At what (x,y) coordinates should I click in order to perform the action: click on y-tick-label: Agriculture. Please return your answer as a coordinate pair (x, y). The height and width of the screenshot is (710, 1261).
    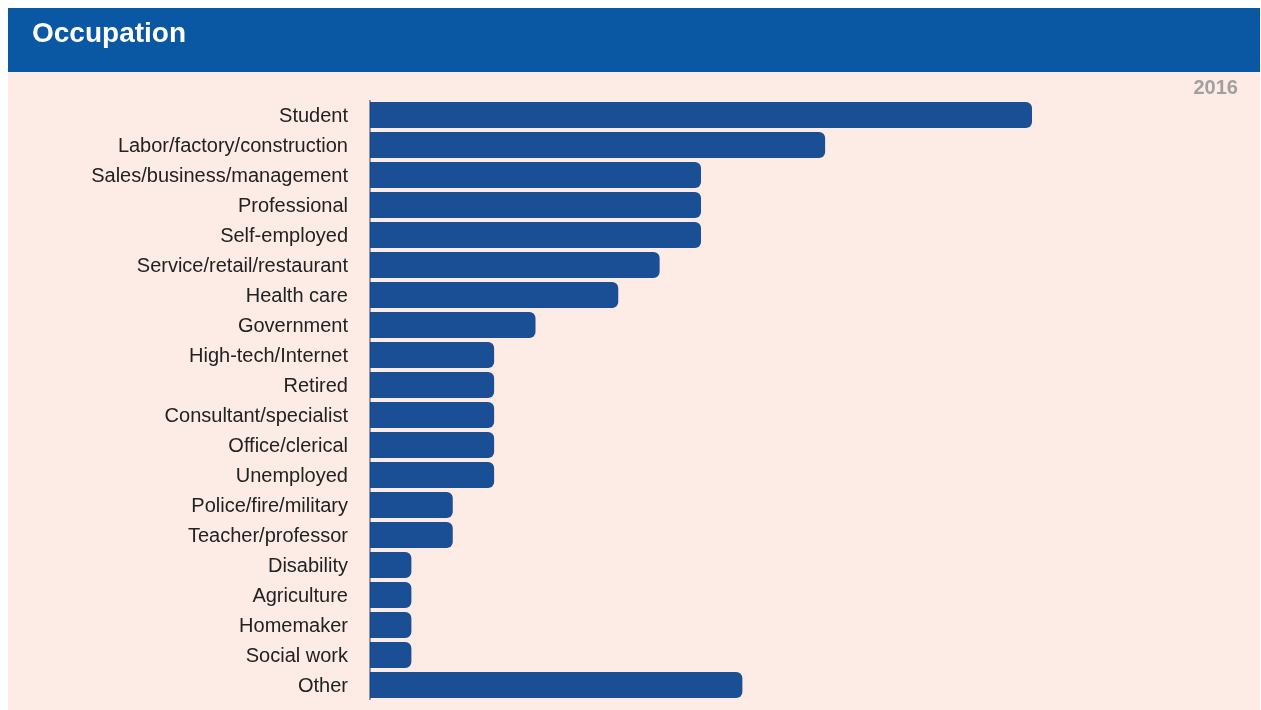
    Looking at the image, I should click on (300, 595).